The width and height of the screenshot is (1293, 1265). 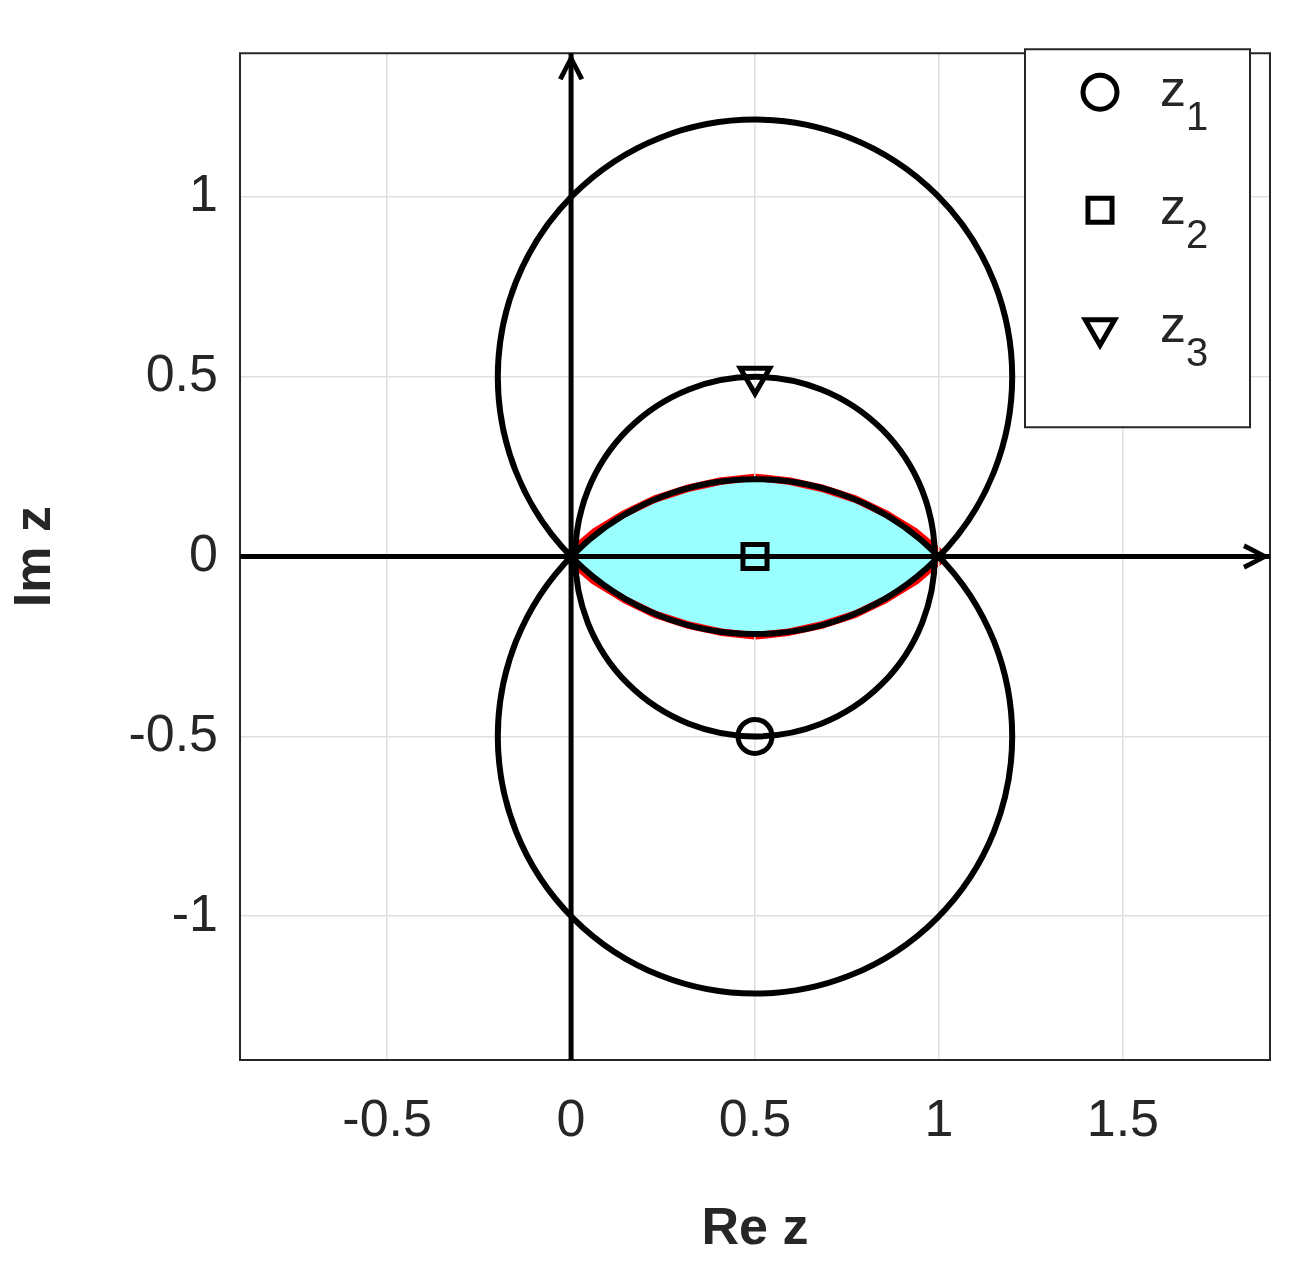 I want to click on y-tick-label: 0.5, so click(x=181, y=373).